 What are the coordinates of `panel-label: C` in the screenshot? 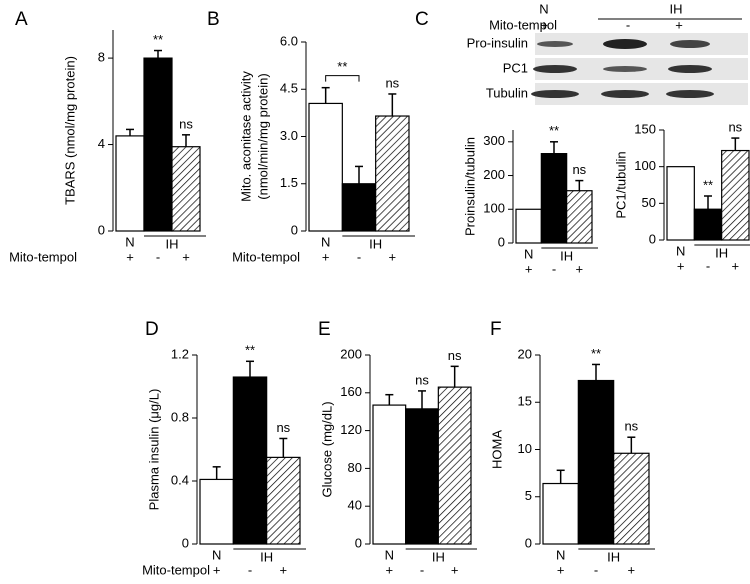 It's located at (422, 19).